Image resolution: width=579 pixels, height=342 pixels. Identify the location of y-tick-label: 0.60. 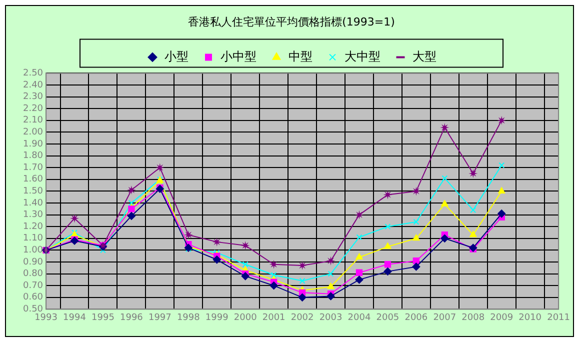
(33, 297).